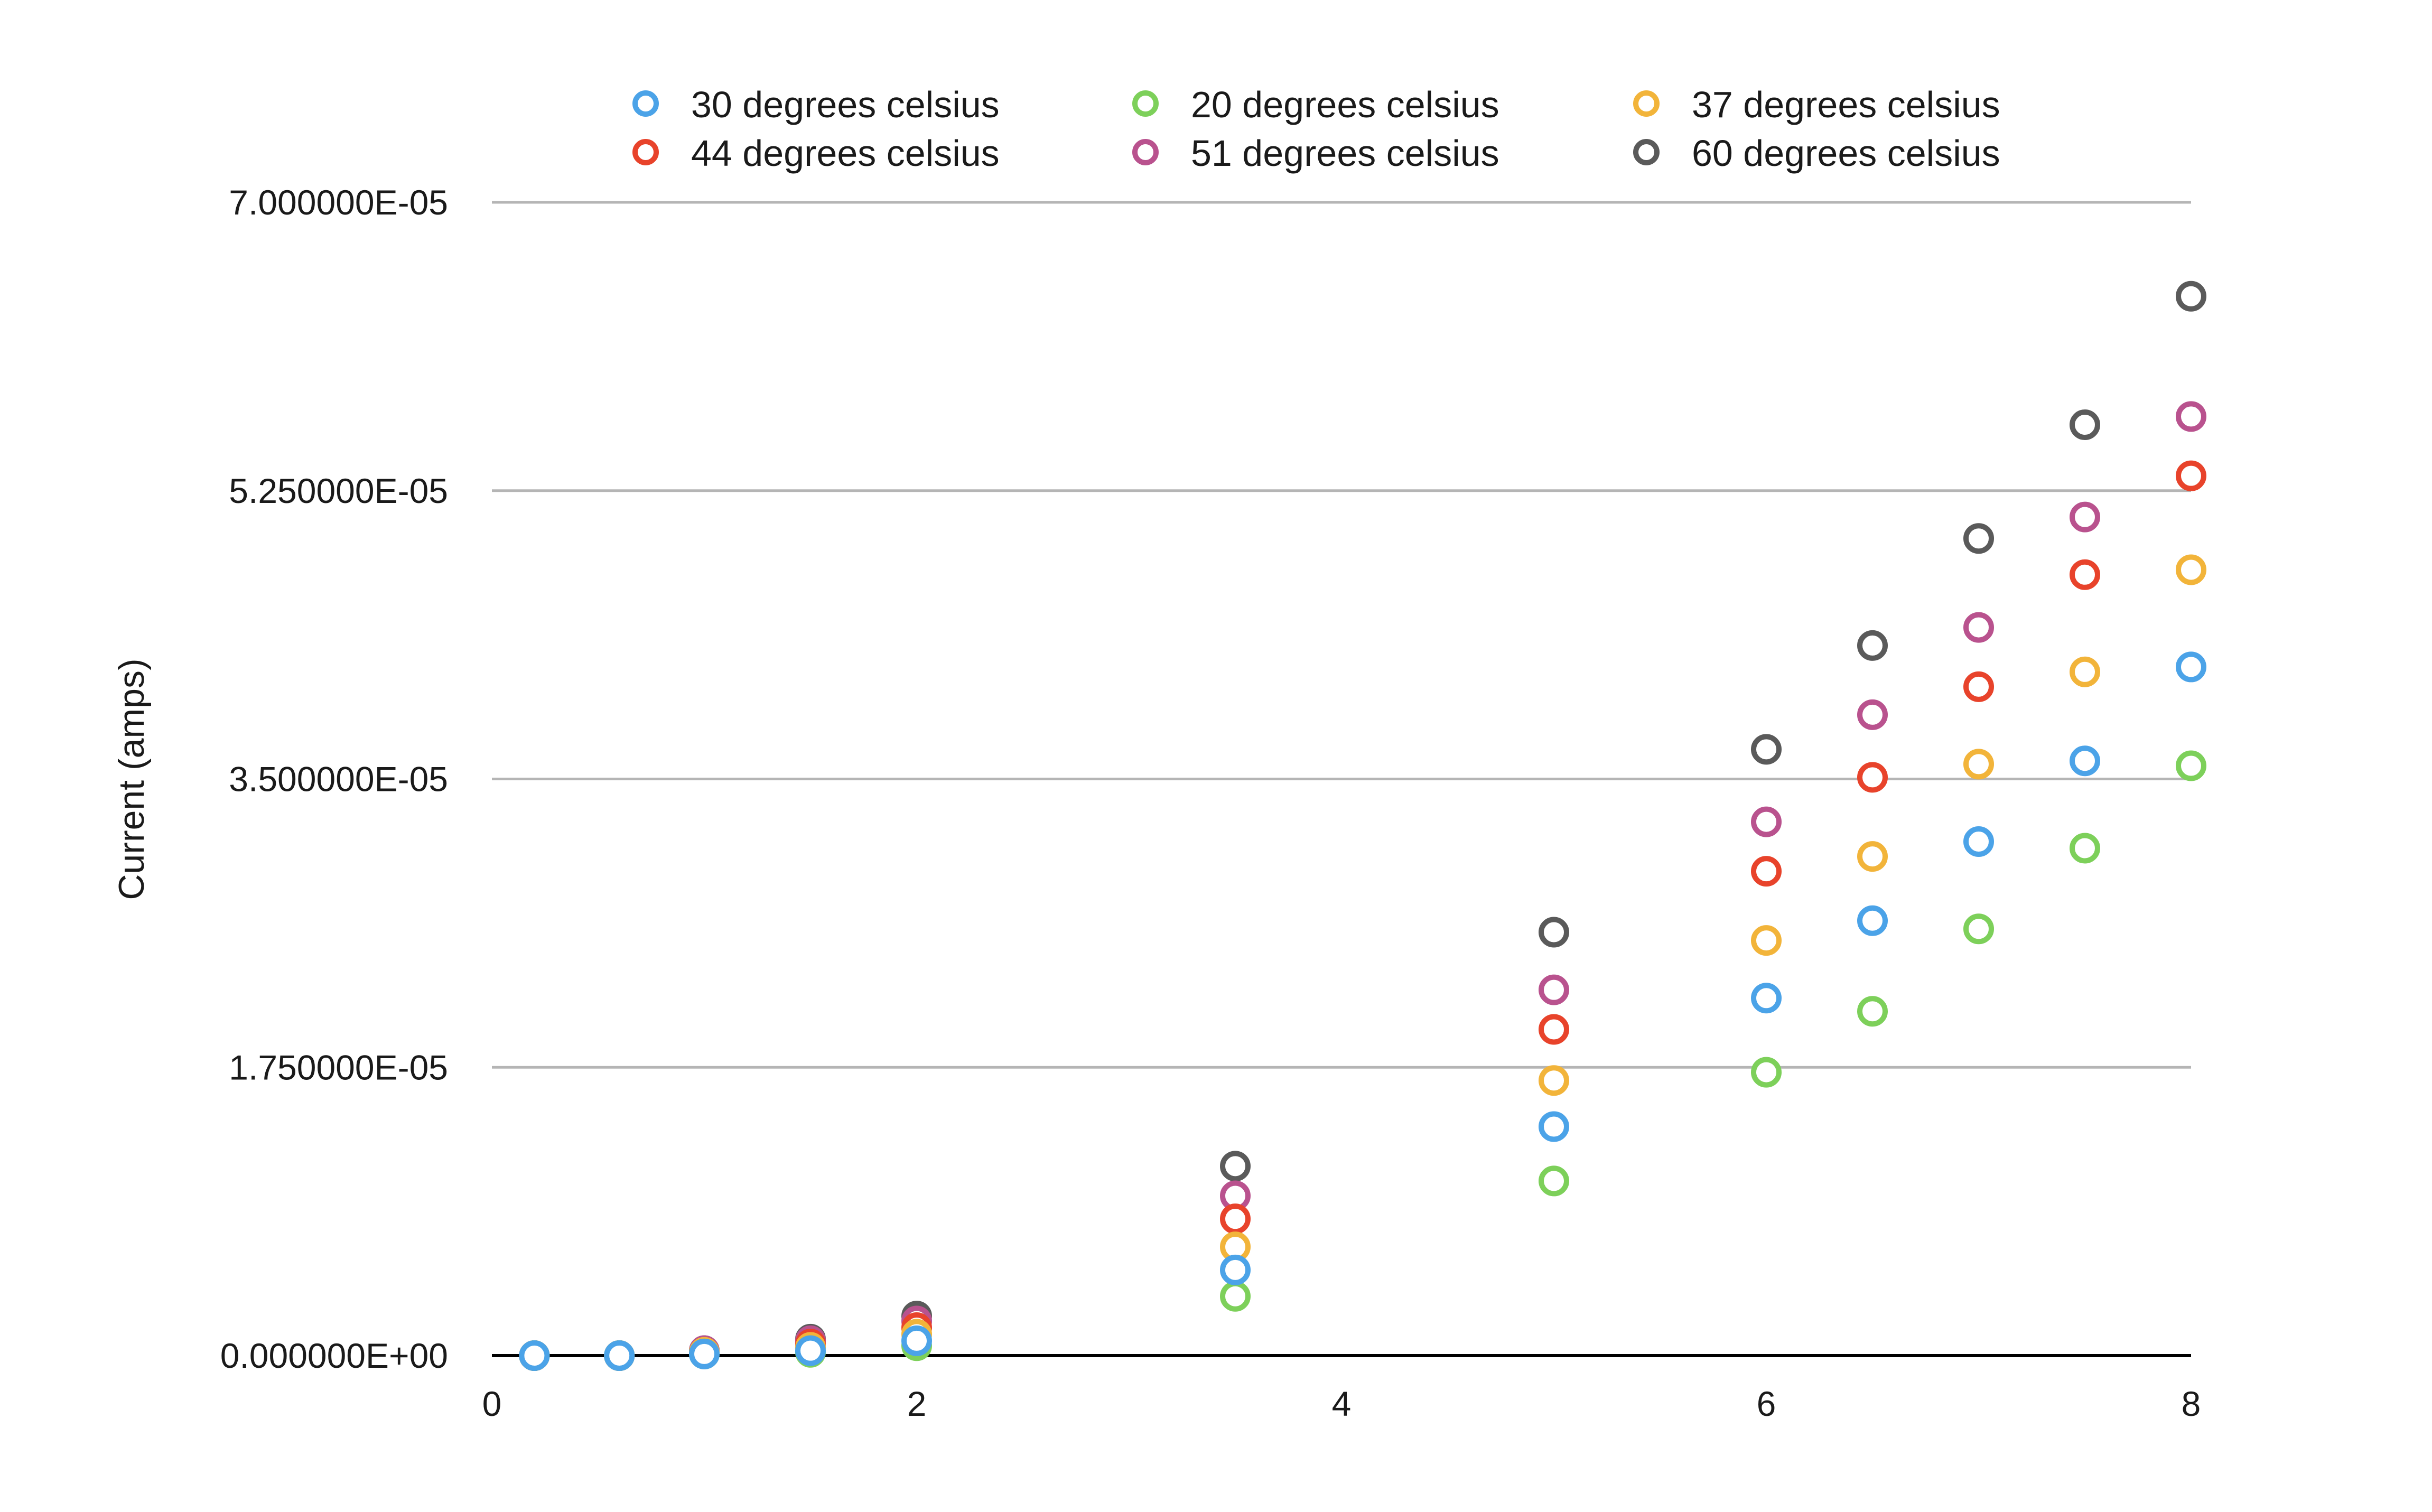 The height and width of the screenshot is (1512, 2432). I want to click on legend-item: 20 degrees celsius, so click(1316, 104).